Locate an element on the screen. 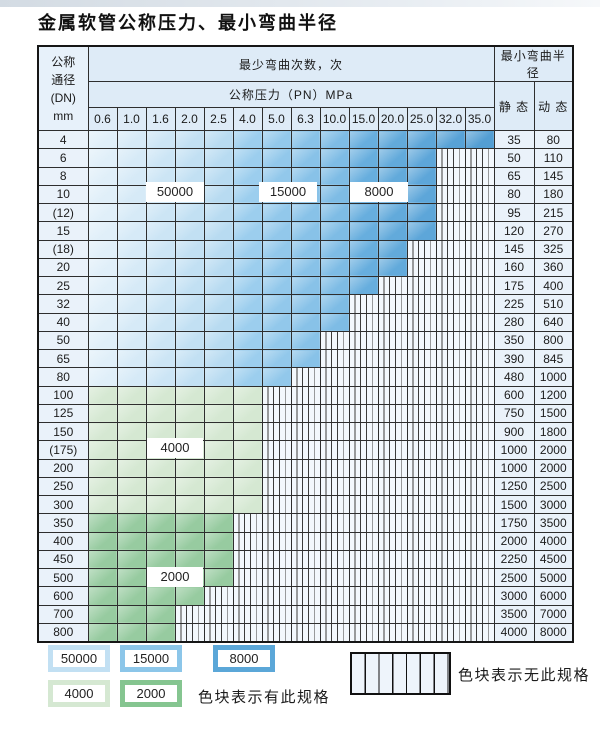 The image size is (600, 743). dn-label: 80 is located at coordinates (63, 377).